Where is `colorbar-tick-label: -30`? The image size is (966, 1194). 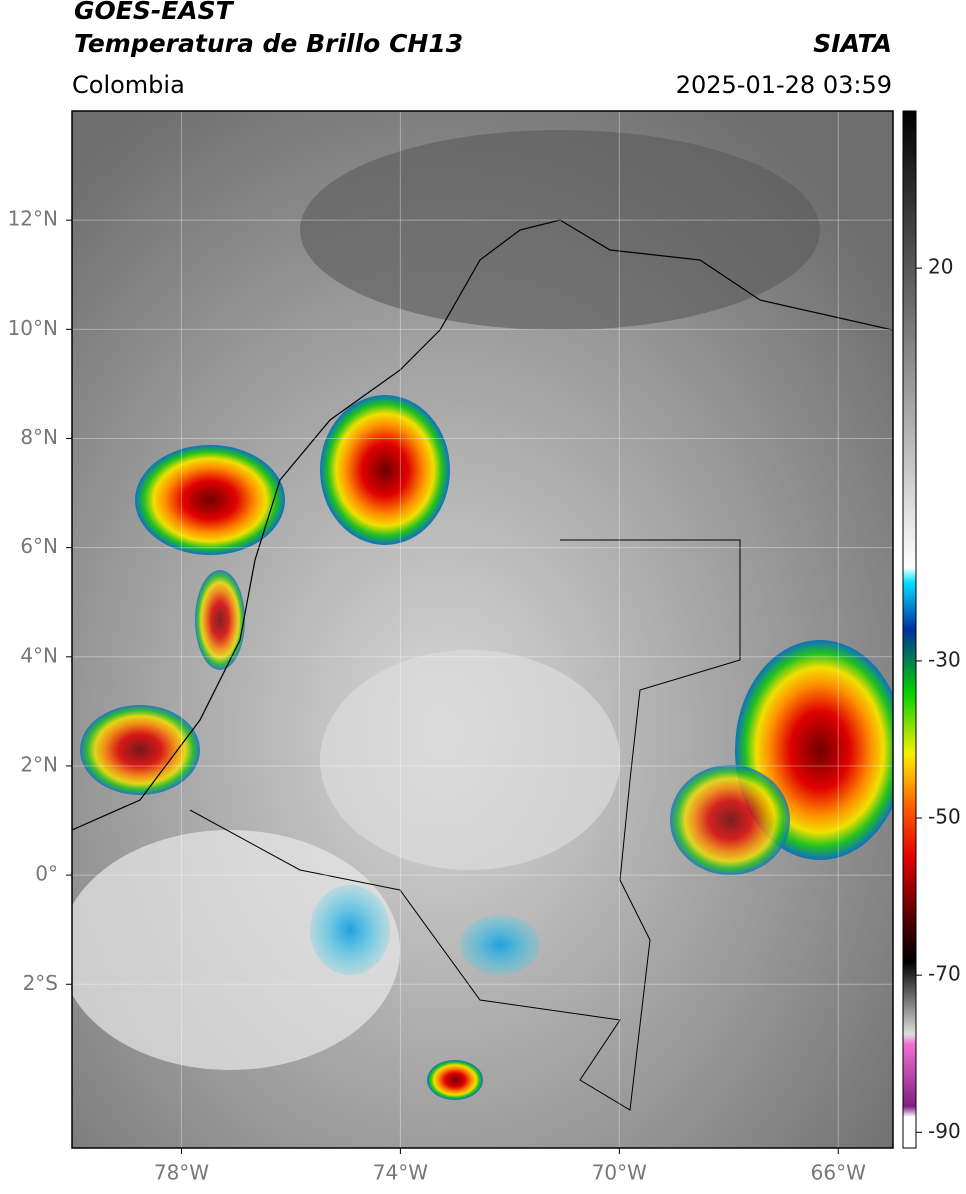 colorbar-tick-label: -30 is located at coordinates (944, 659).